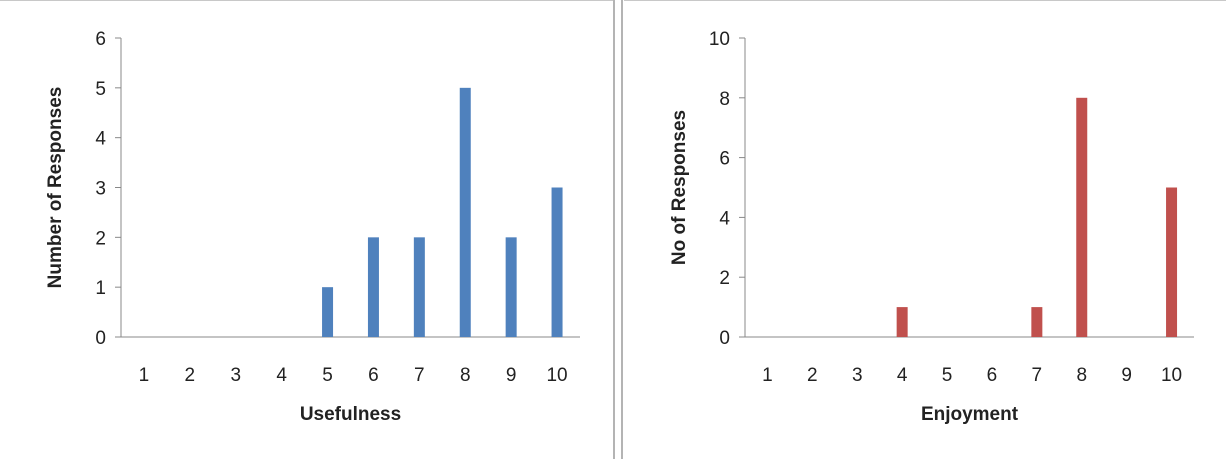 The height and width of the screenshot is (459, 1226). I want to click on y-axis-title: No of Responses, so click(679, 187).